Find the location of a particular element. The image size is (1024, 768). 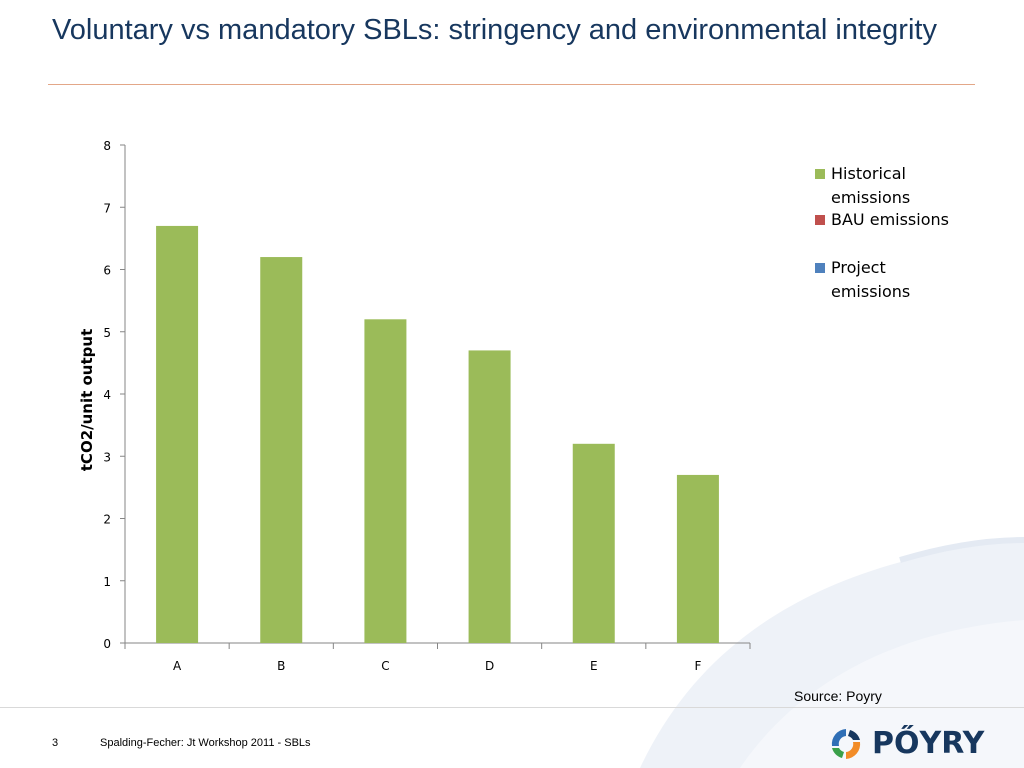

poyry-logo: PŐYRY is located at coordinates (923, 744).